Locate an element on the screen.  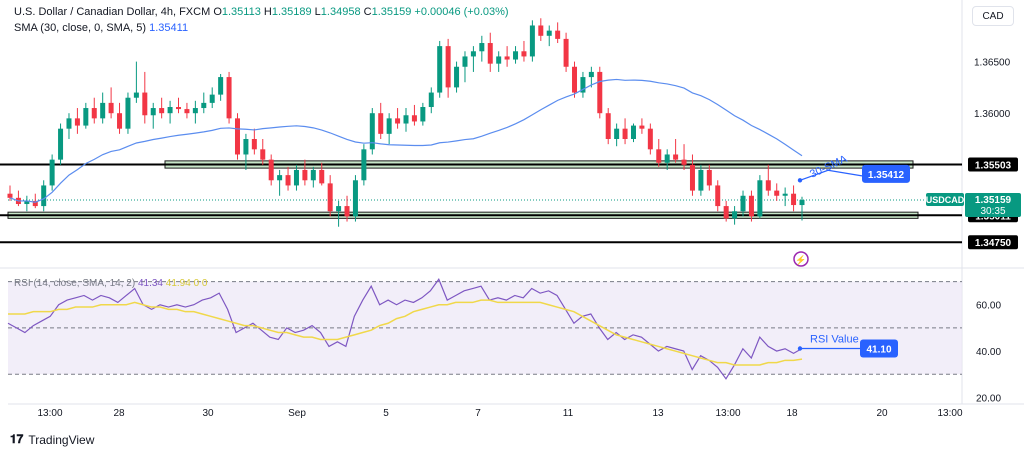
event-marker-glyph: ⚡ is located at coordinates (800, 260).